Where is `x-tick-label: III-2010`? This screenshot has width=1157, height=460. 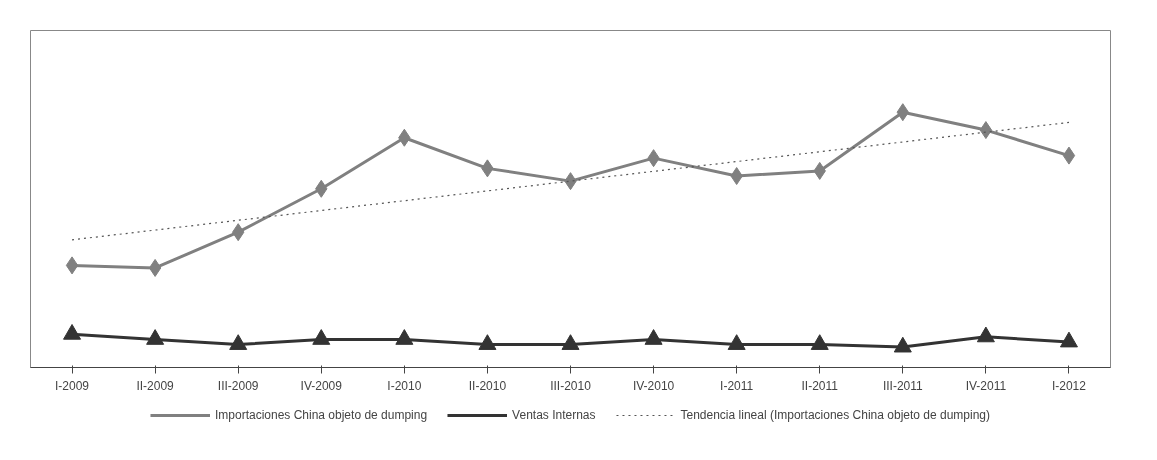 x-tick-label: III-2010 is located at coordinates (571, 385).